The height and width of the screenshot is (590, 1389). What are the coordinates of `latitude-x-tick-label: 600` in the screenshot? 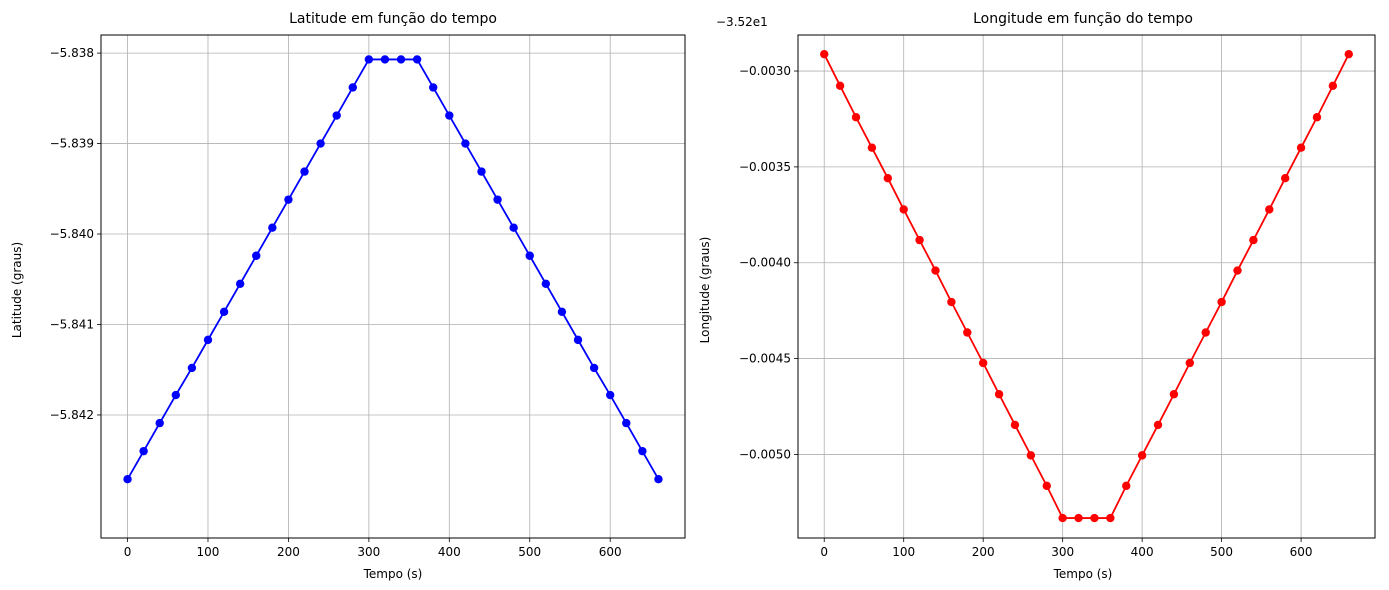 It's located at (610, 552).